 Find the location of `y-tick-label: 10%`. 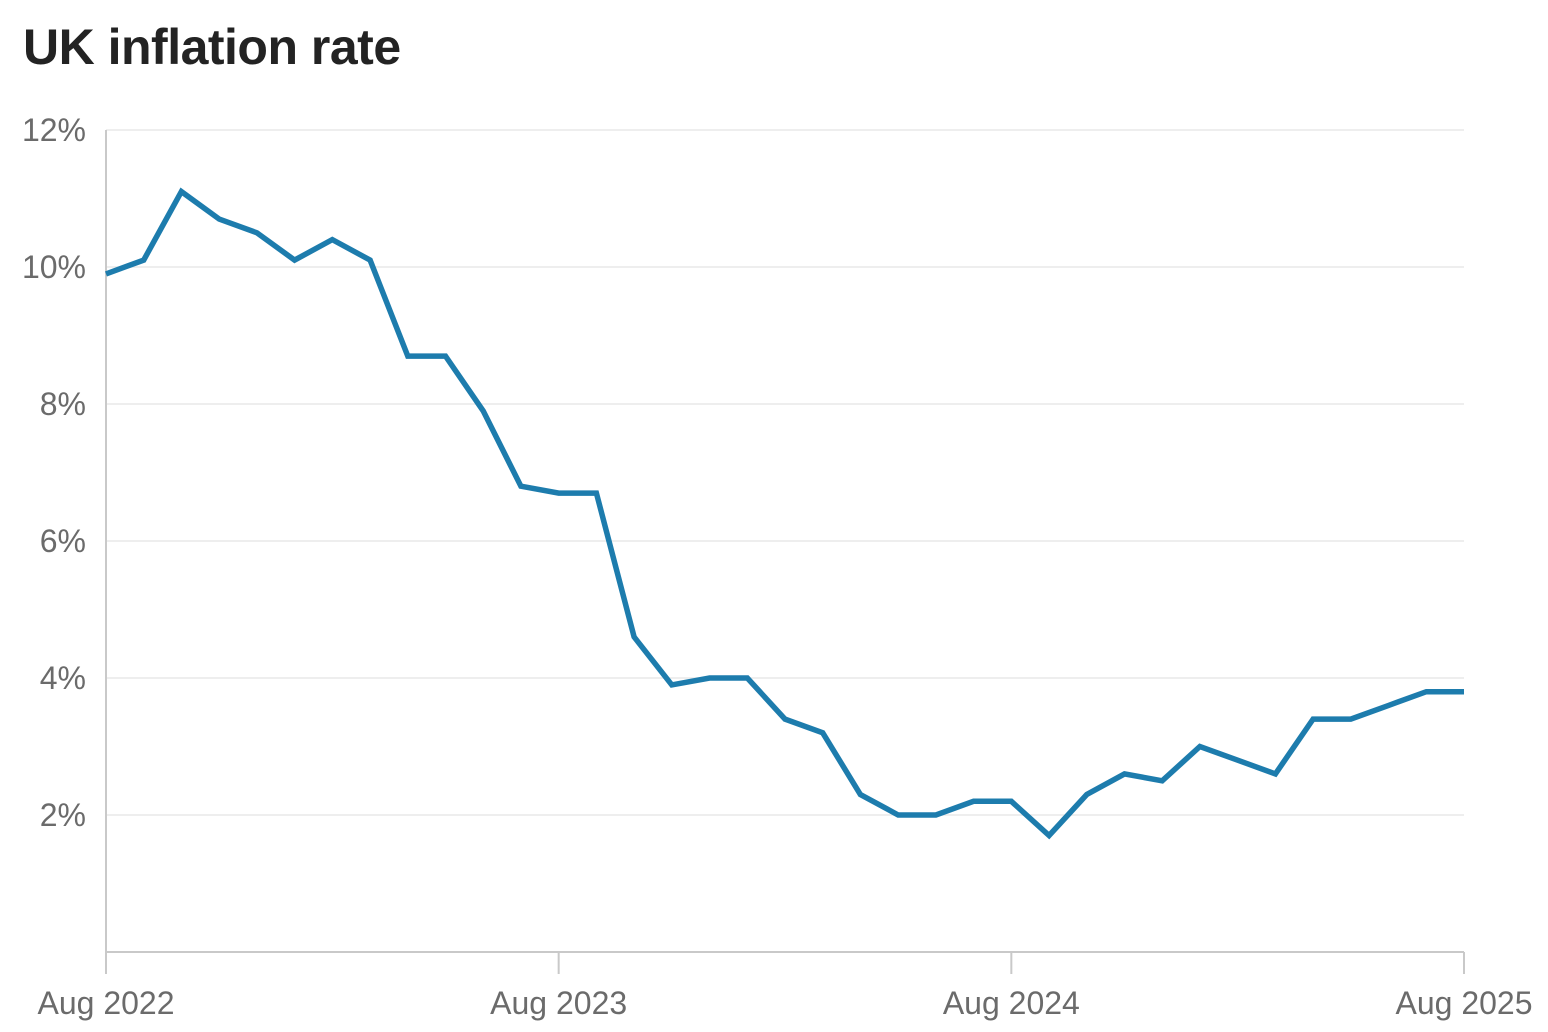

y-tick-label: 10% is located at coordinates (53, 267).